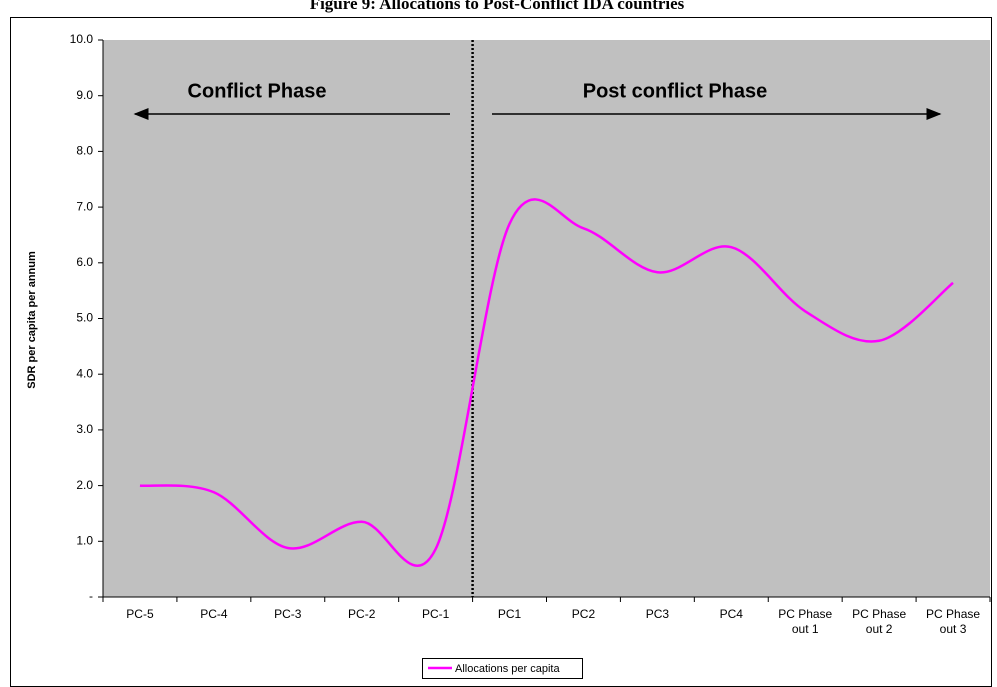  I want to click on y-tick-label: 1.0, so click(84, 540).